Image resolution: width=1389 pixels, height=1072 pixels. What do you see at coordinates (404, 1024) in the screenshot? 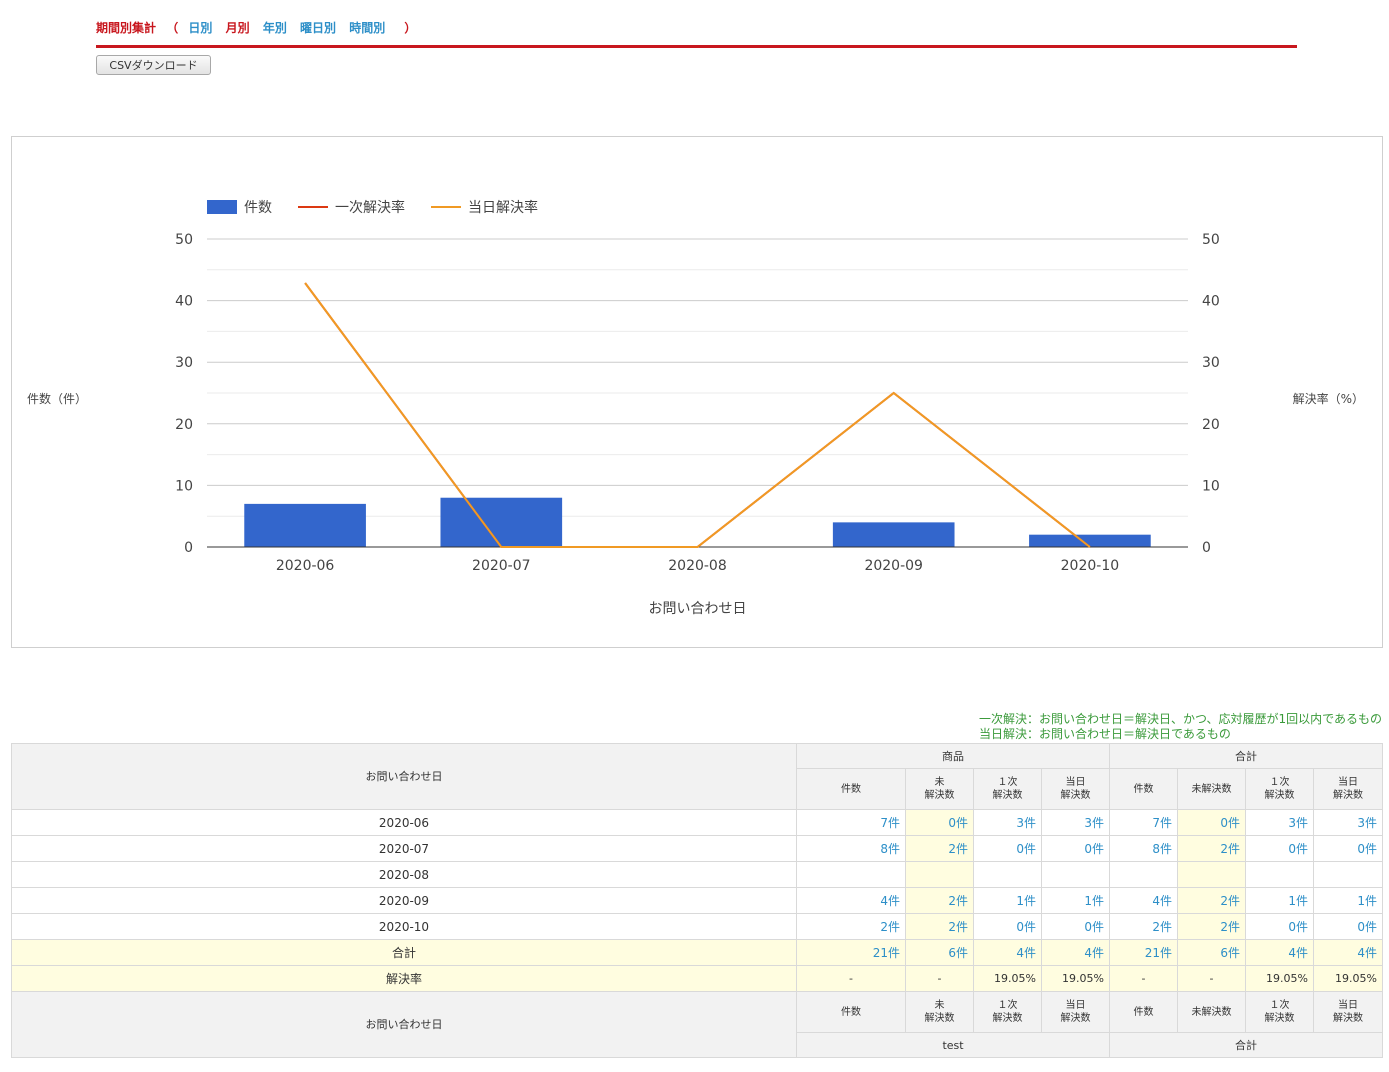
I see `date-column-header: お問い合わせ日` at bounding box center [404, 1024].